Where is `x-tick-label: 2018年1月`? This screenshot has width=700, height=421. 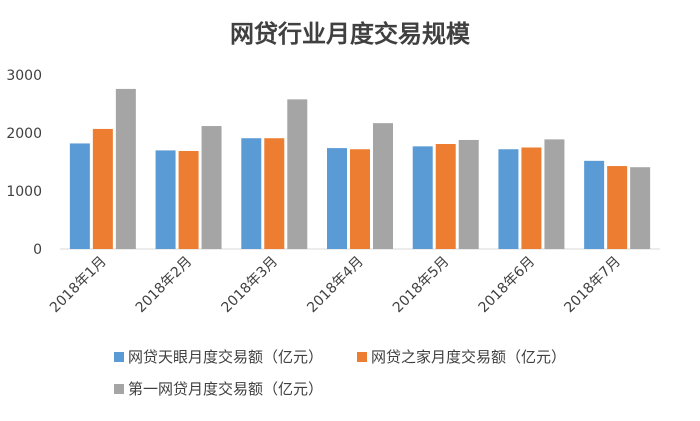 x-tick-label: 2018年1月 is located at coordinates (78, 285).